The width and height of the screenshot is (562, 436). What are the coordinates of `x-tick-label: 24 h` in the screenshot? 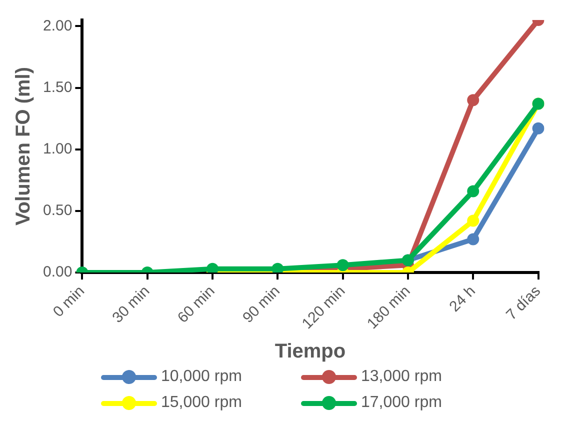 It's located at (462, 299).